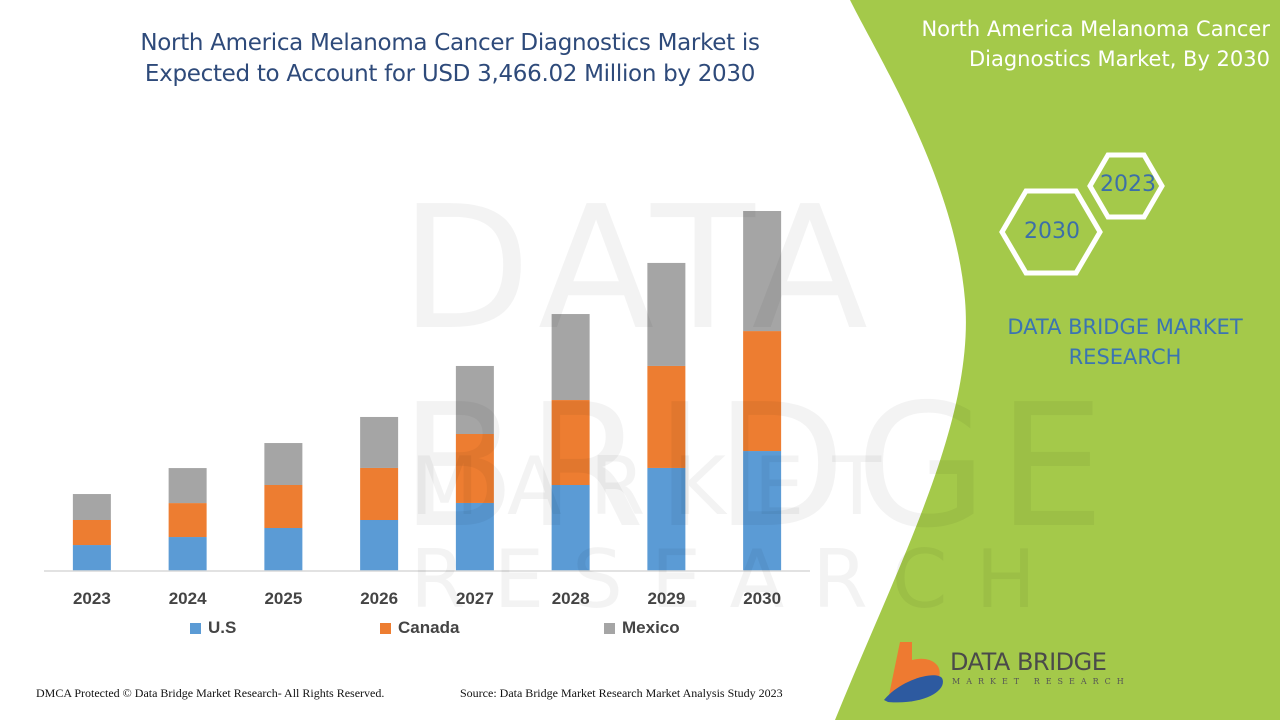  I want to click on bar-canada-2026, so click(379, 494).